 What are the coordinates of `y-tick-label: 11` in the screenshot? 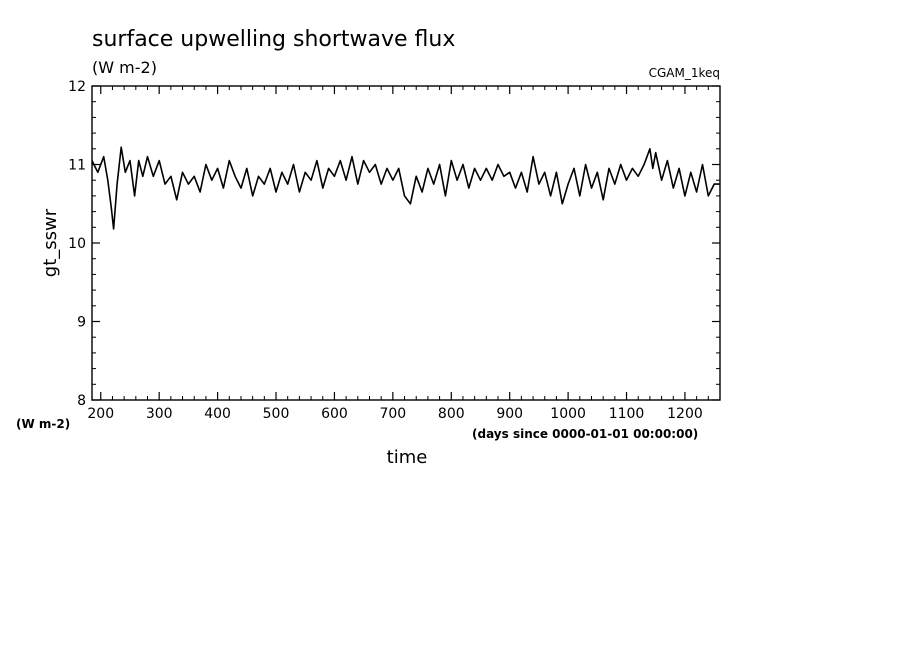 It's located at (77, 166).